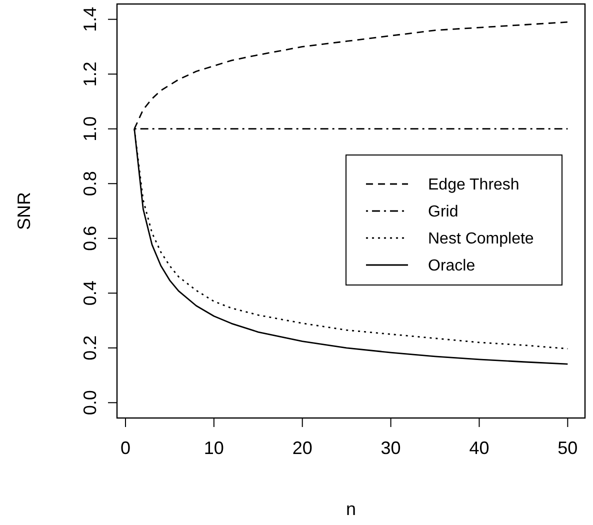 The image size is (593, 525). I want to click on x-tick-label: 0, so click(125, 448).